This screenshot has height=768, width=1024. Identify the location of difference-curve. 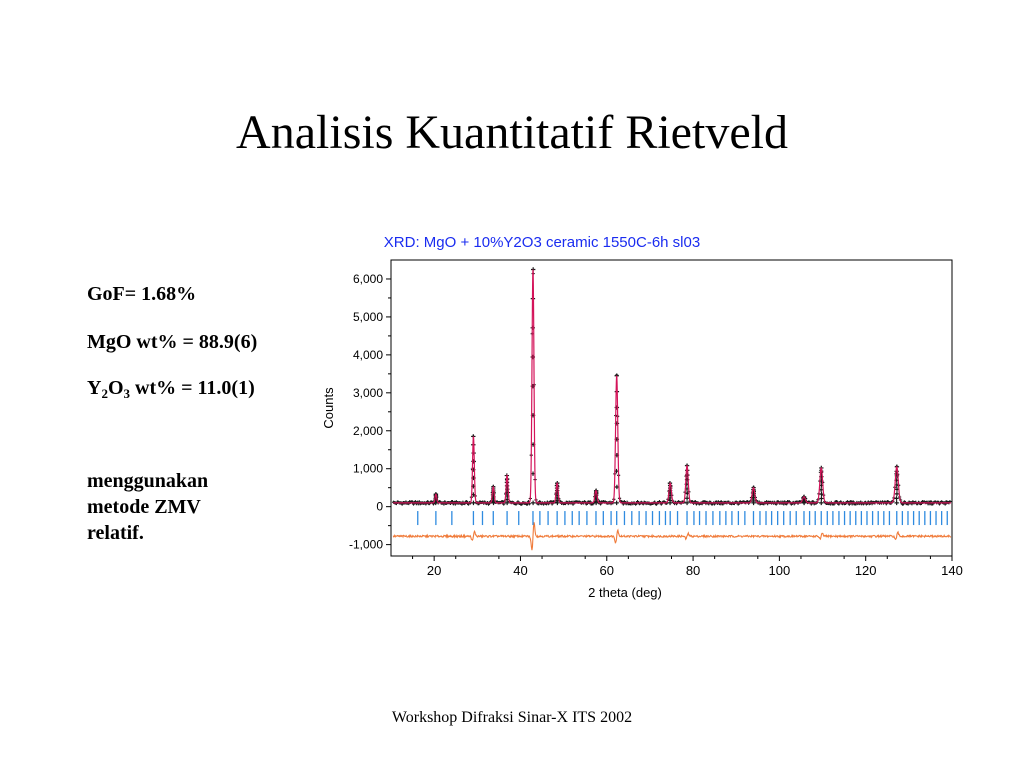
(672, 536).